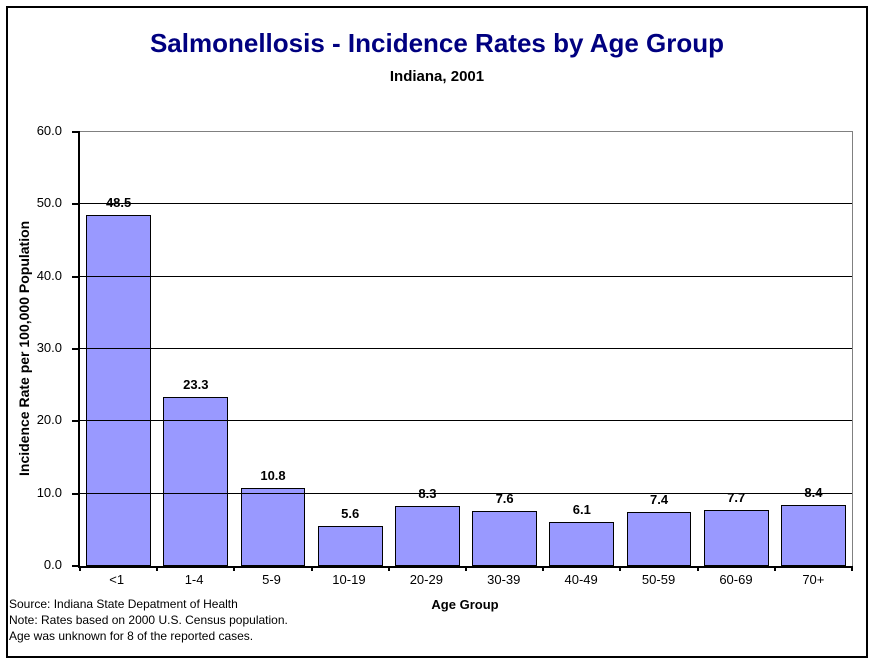  I want to click on x-axis-tick-label: 70+, so click(813, 579).